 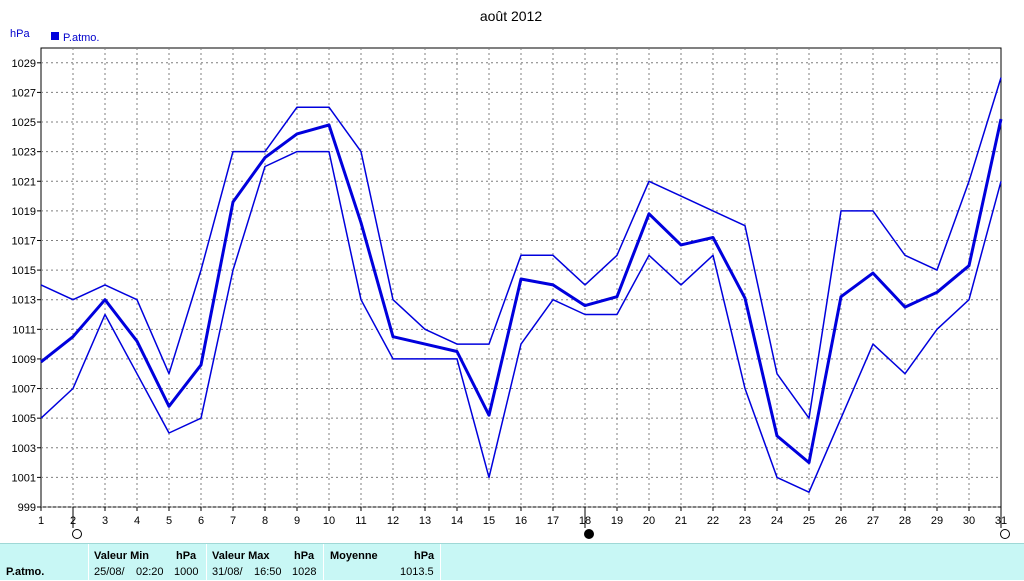 What do you see at coordinates (24, 212) in the screenshot?
I see `y-tick-label: 1019` at bounding box center [24, 212].